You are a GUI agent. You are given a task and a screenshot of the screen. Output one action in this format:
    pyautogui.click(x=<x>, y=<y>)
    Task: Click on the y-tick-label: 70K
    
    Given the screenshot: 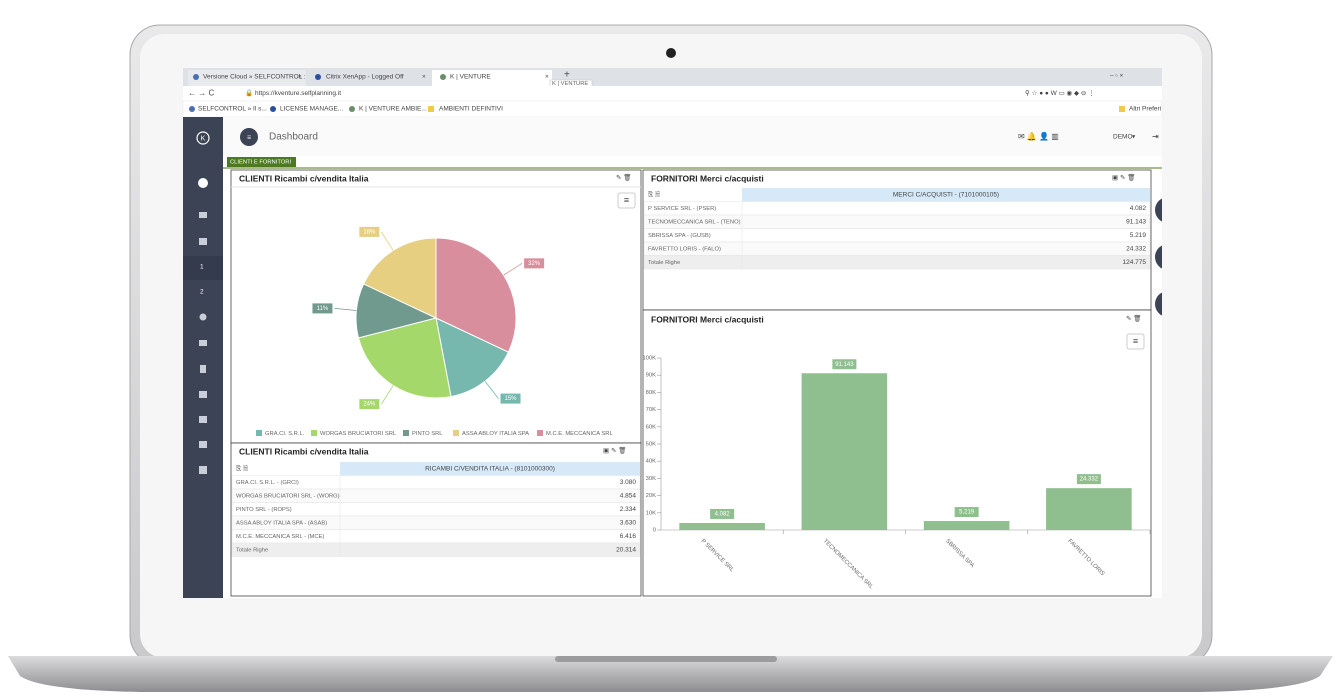 What is the action you would take?
    pyautogui.click(x=651, y=410)
    